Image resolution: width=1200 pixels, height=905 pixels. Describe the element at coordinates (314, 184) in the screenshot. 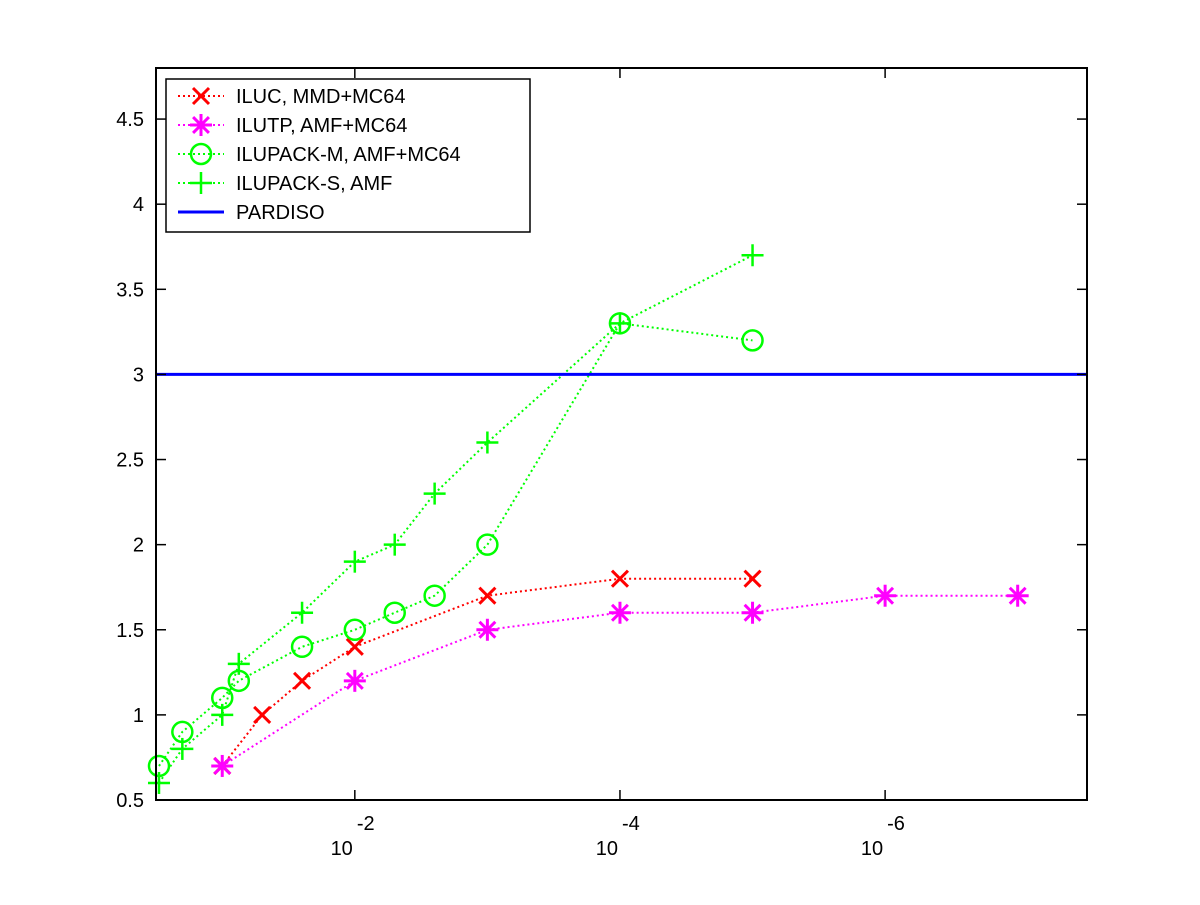

I see `legend-label-3: ILUPACK-S, AMF` at that location.